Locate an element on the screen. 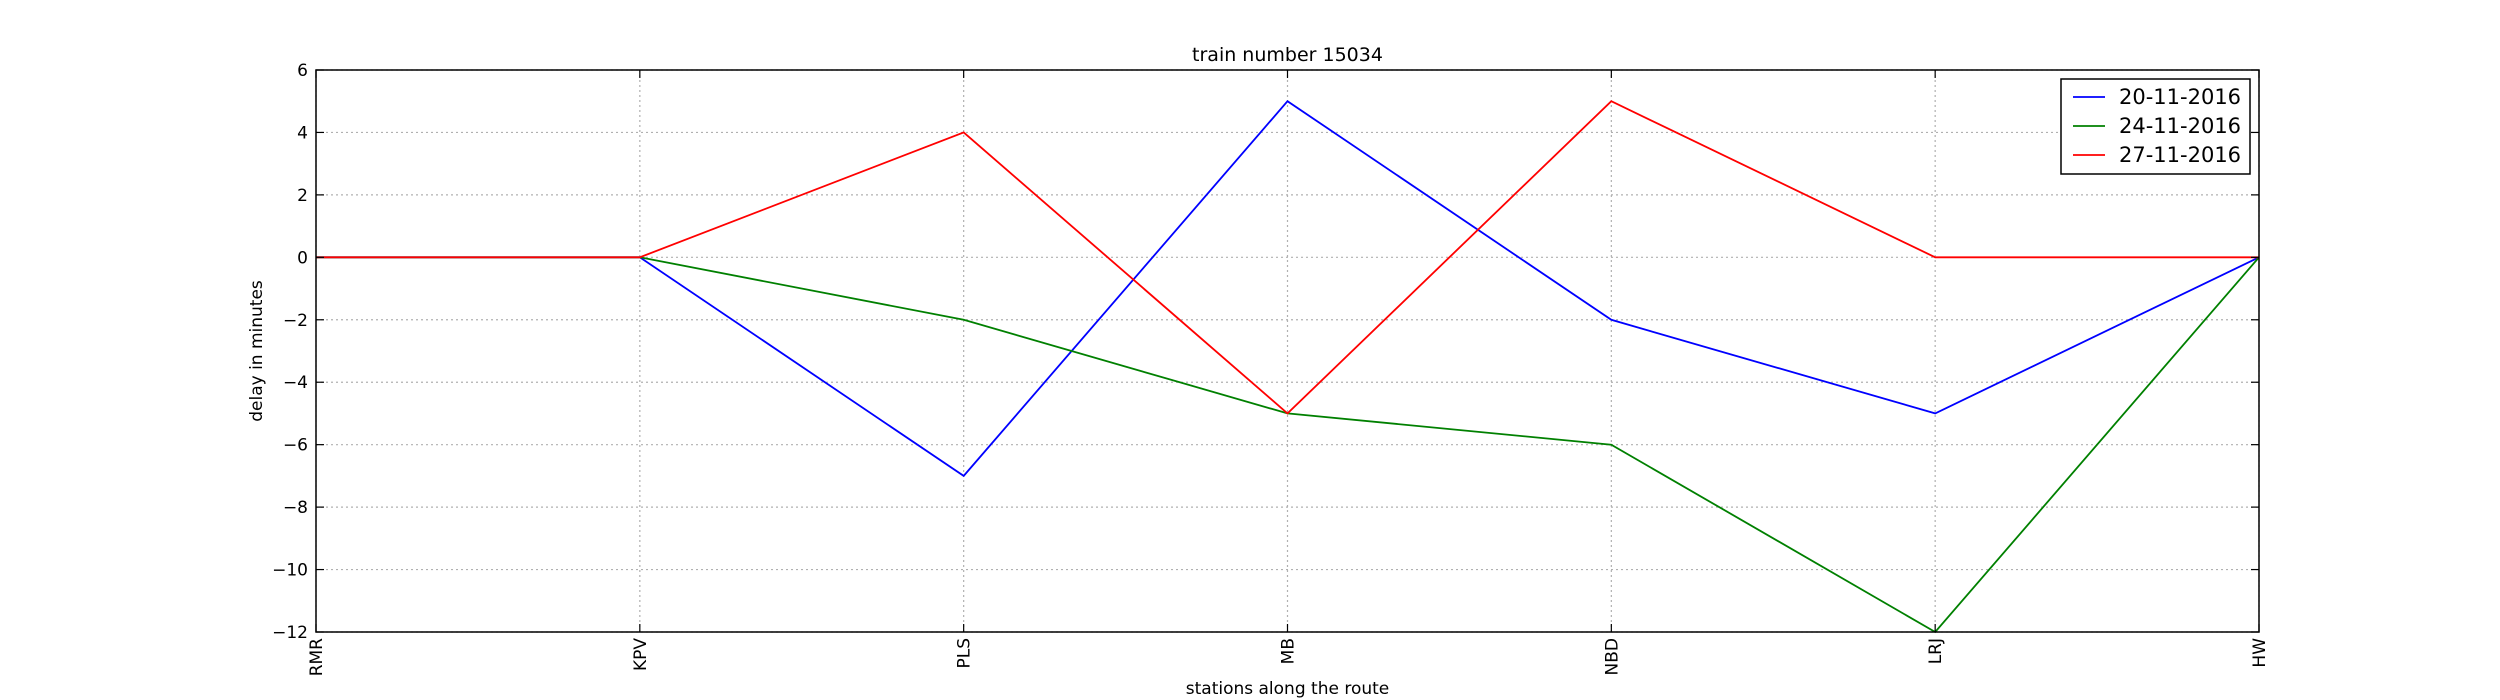 Image resolution: width=2500 pixels, height=700 pixels. y-tick-label: 6 is located at coordinates (302, 71).